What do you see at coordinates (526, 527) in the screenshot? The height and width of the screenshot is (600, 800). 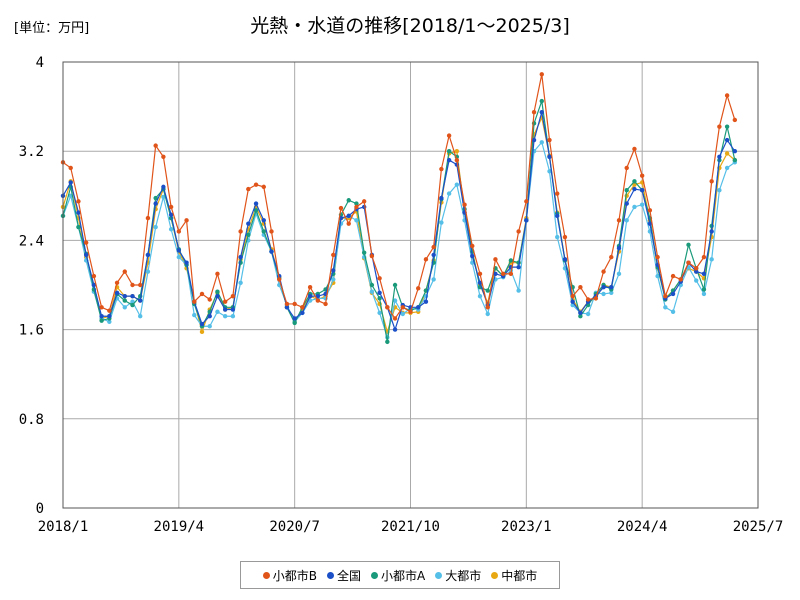 I see `x-tick-label: 2023/1` at bounding box center [526, 527].